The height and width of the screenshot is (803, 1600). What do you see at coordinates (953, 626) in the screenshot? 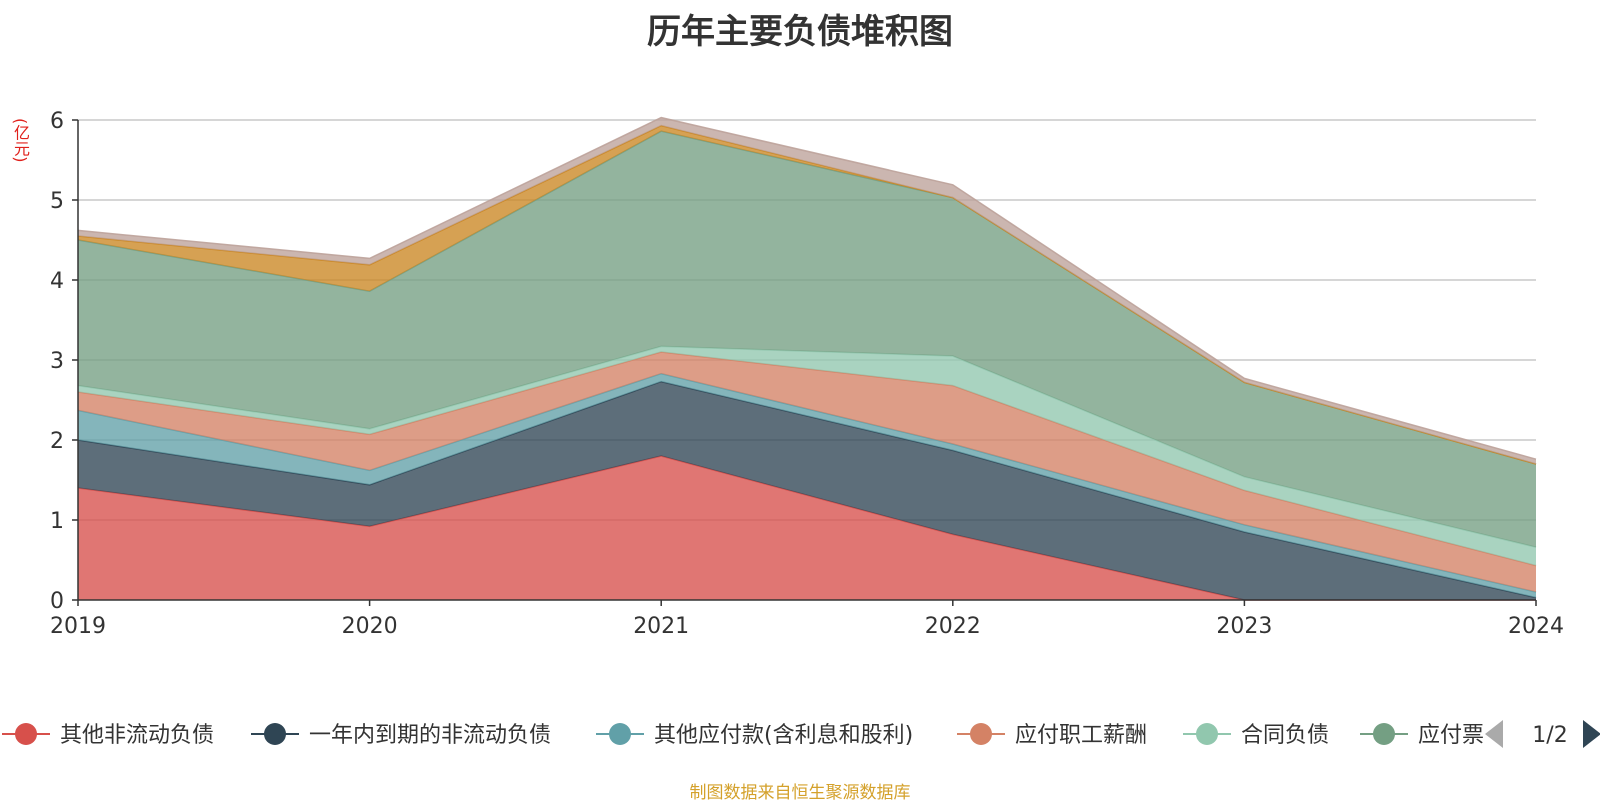
I see `x-tick-label-2022: 2022` at bounding box center [953, 626].